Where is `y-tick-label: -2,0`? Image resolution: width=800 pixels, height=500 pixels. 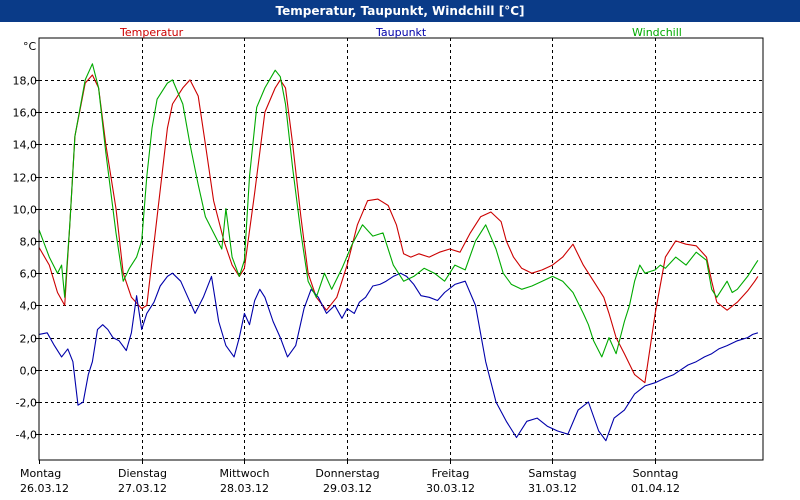 y-tick-label: -2,0 is located at coordinates (26, 403).